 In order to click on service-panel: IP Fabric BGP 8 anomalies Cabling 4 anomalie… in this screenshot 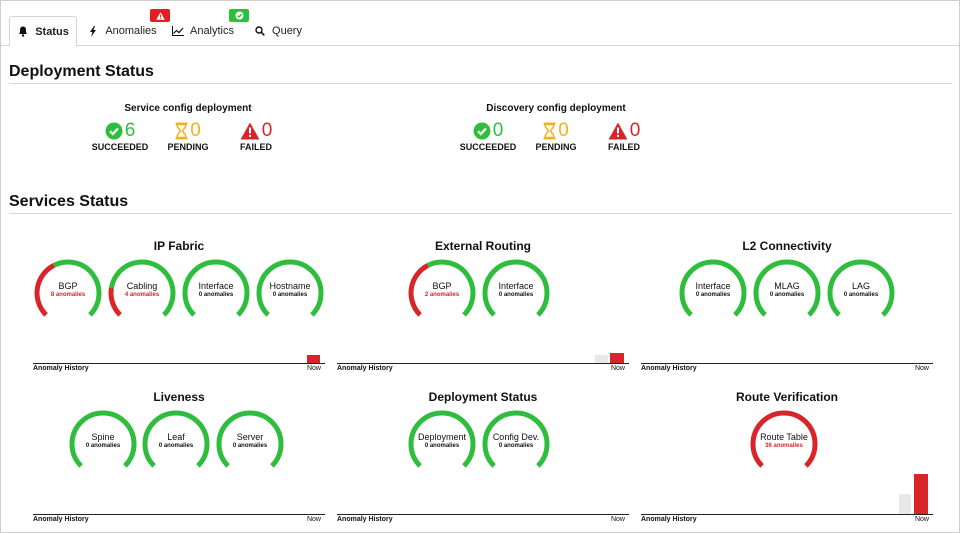, I will do `click(179, 305)`.